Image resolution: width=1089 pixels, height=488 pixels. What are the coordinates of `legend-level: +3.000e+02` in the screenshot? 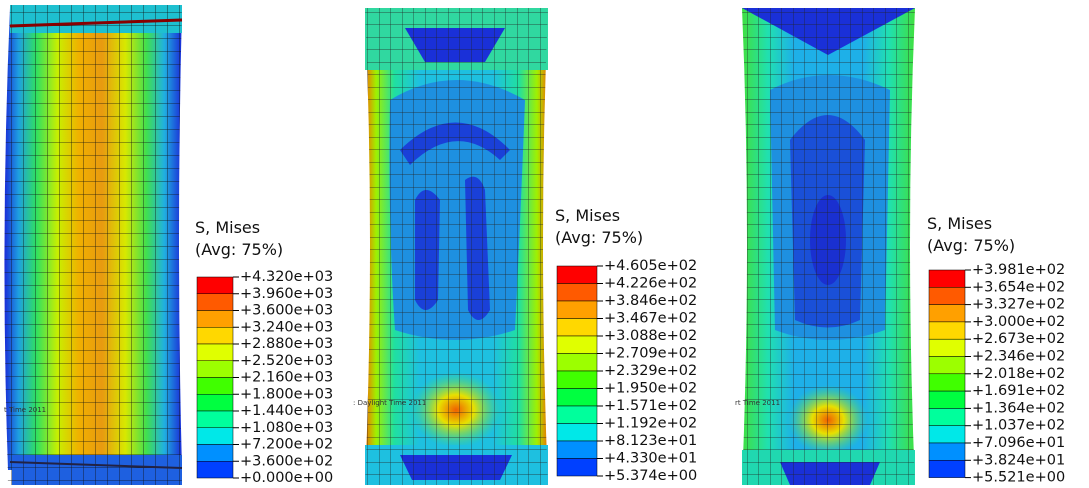 It's located at (1018, 322).